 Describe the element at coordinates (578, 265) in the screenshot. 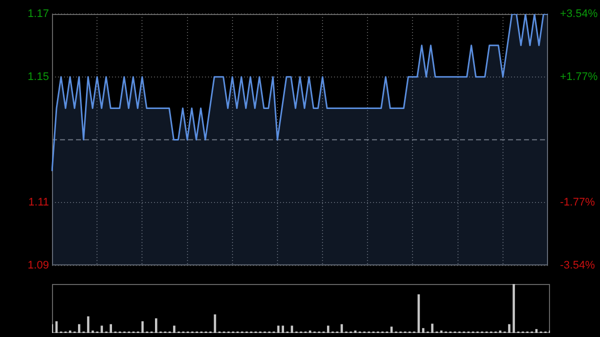

I see `y2-tick-label: -3.54%` at that location.